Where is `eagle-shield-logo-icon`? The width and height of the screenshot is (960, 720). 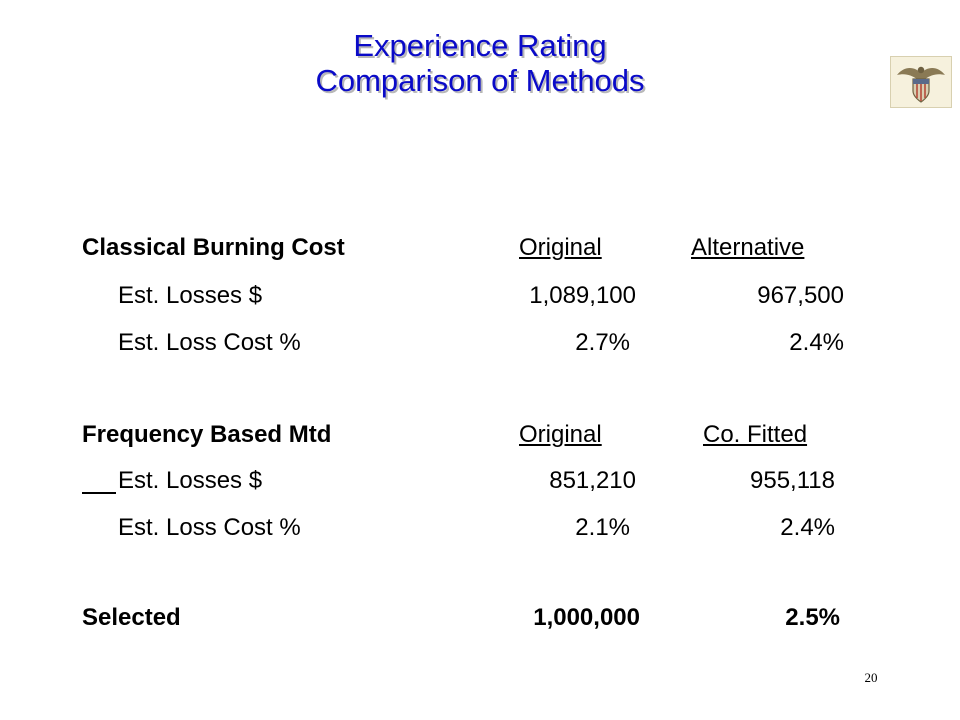
eagle-shield-logo-icon is located at coordinates (921, 82).